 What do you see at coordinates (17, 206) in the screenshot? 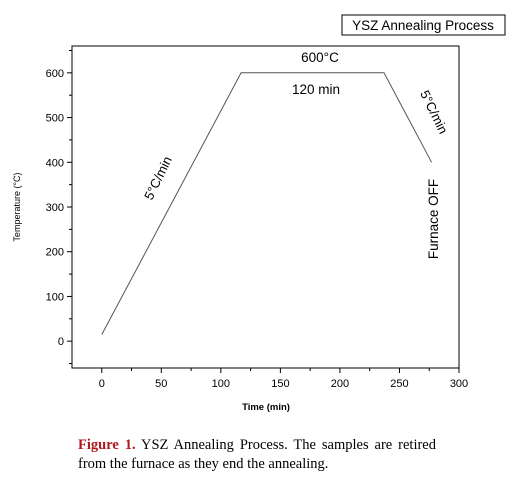
I see `y-axis-label: Temperature (°C)` at bounding box center [17, 206].